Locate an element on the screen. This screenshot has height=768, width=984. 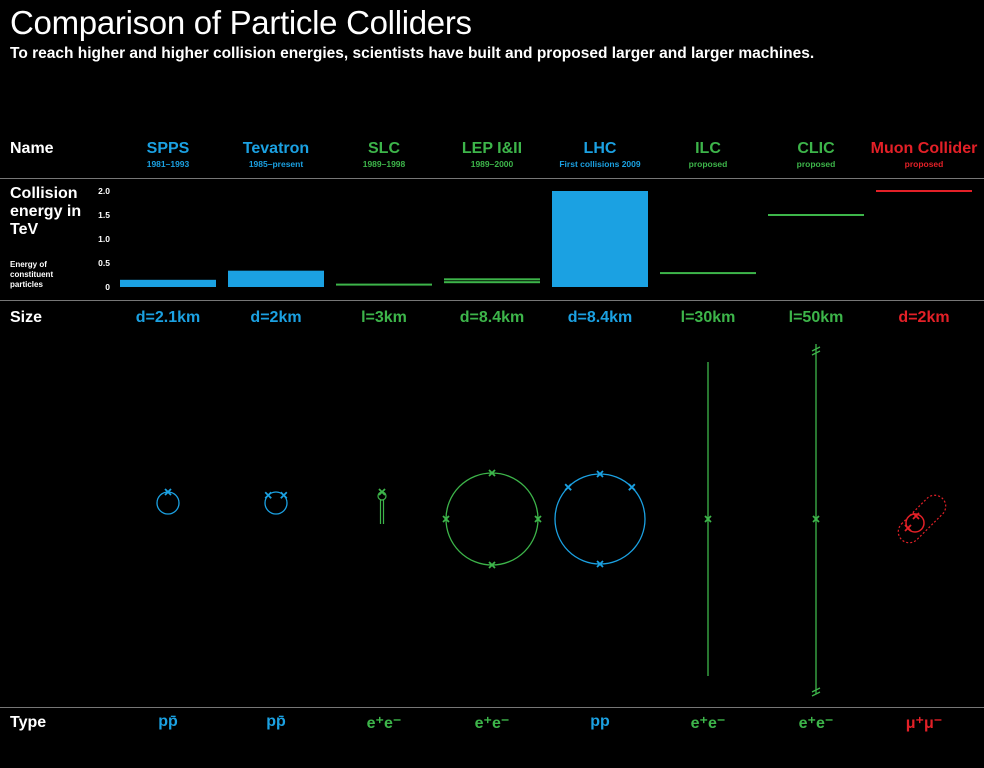
energy-bar-upper is located at coordinates (492, 279).